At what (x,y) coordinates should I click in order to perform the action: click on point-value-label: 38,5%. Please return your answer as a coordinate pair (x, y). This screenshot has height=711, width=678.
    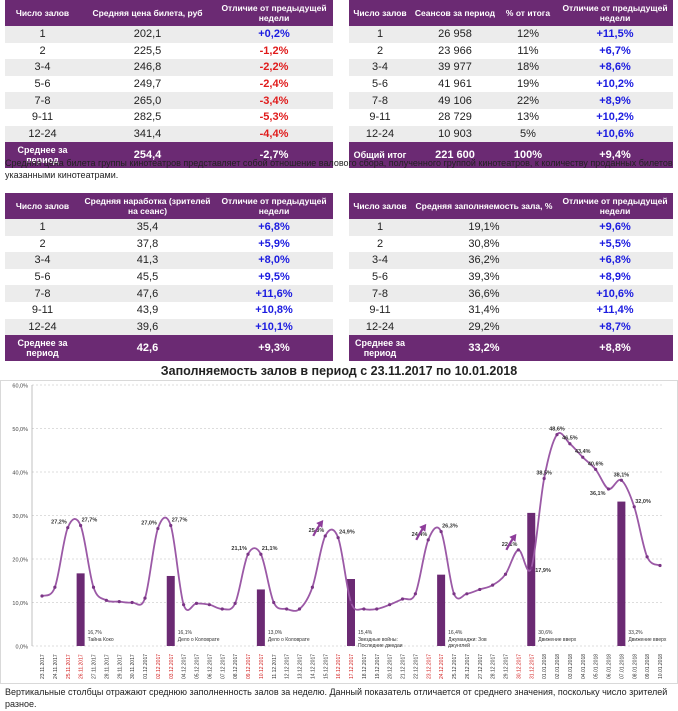
    Looking at the image, I should click on (544, 474).